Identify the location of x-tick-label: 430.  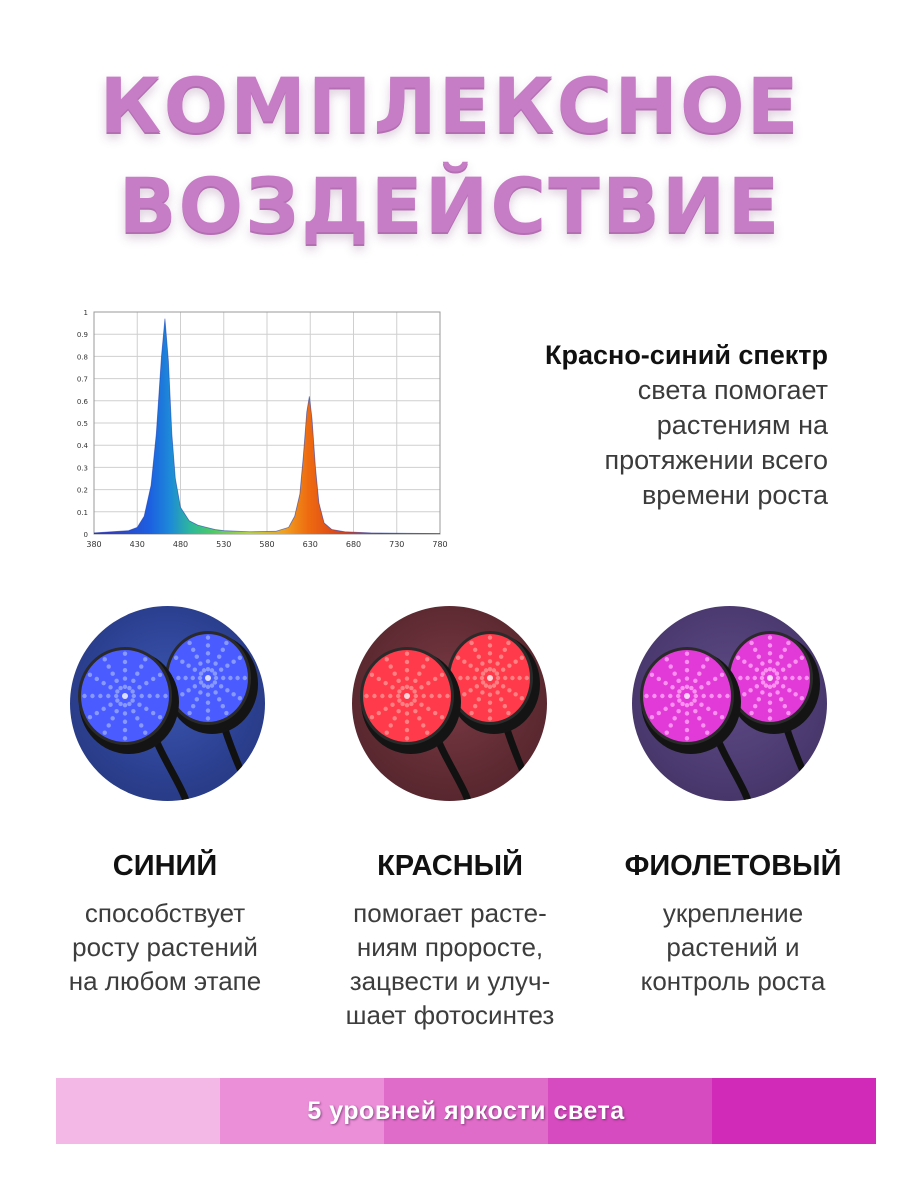
(137, 544).